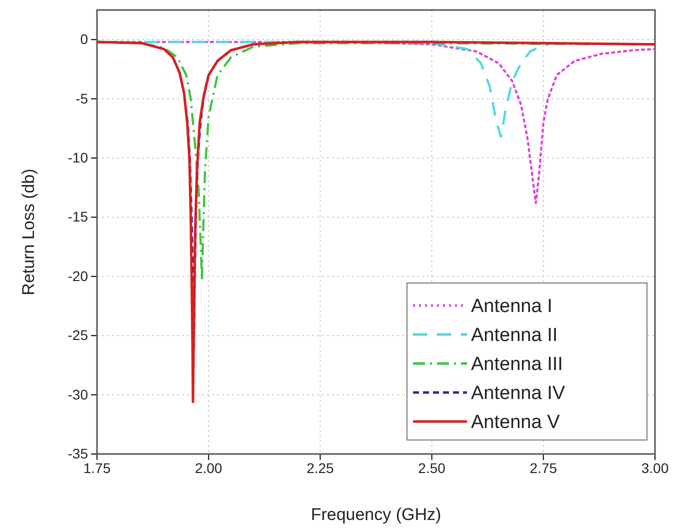 The height and width of the screenshot is (528, 673). What do you see at coordinates (544, 468) in the screenshot?
I see `x-tick-label: 2.75` at bounding box center [544, 468].